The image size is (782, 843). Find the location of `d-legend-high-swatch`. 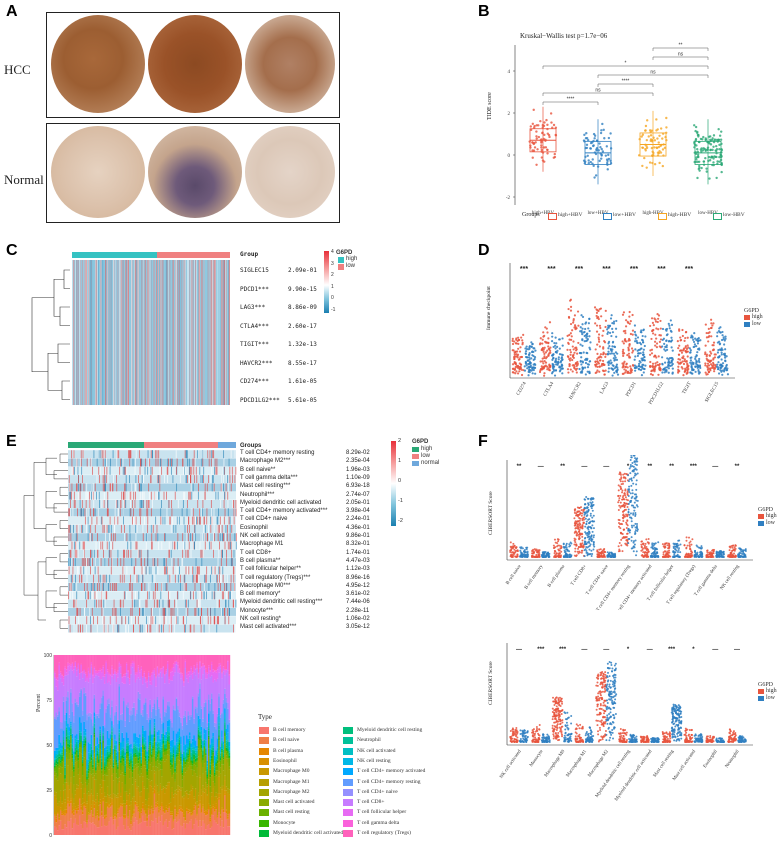

d-legend-high-swatch is located at coordinates (747, 317).